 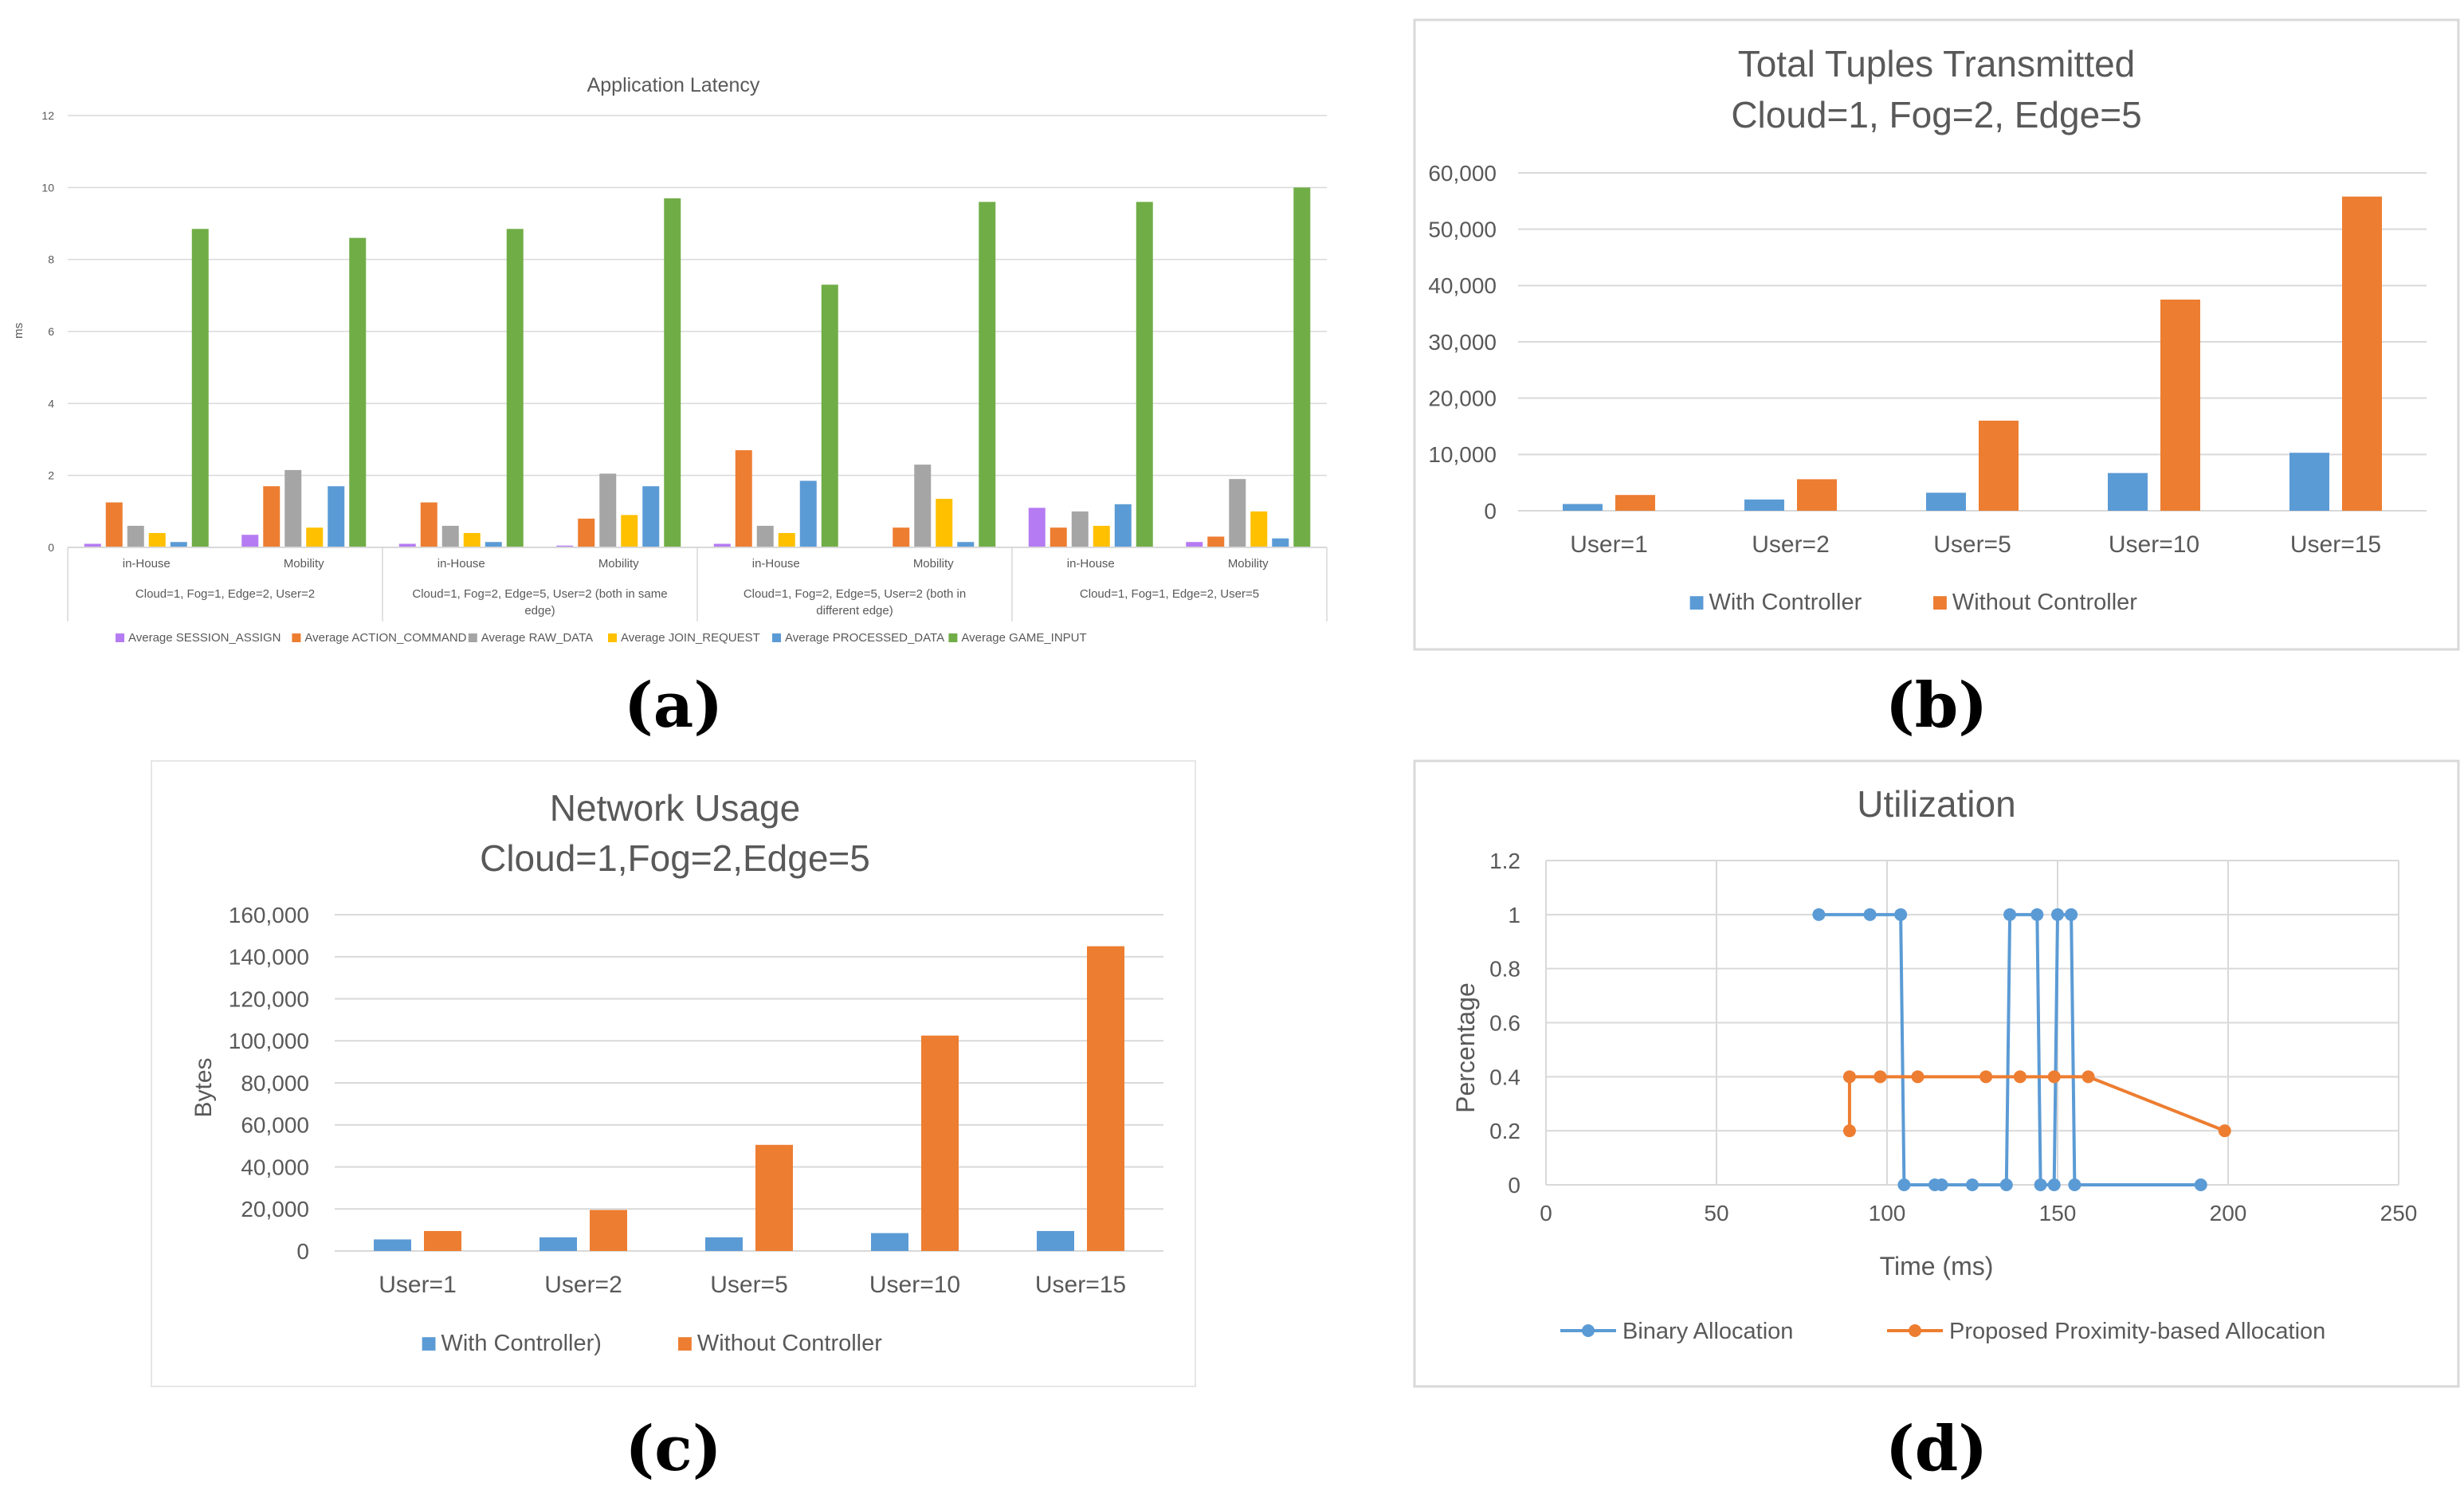 What do you see at coordinates (673, 85) in the screenshot?
I see `chart-a-title: Application Latency` at bounding box center [673, 85].